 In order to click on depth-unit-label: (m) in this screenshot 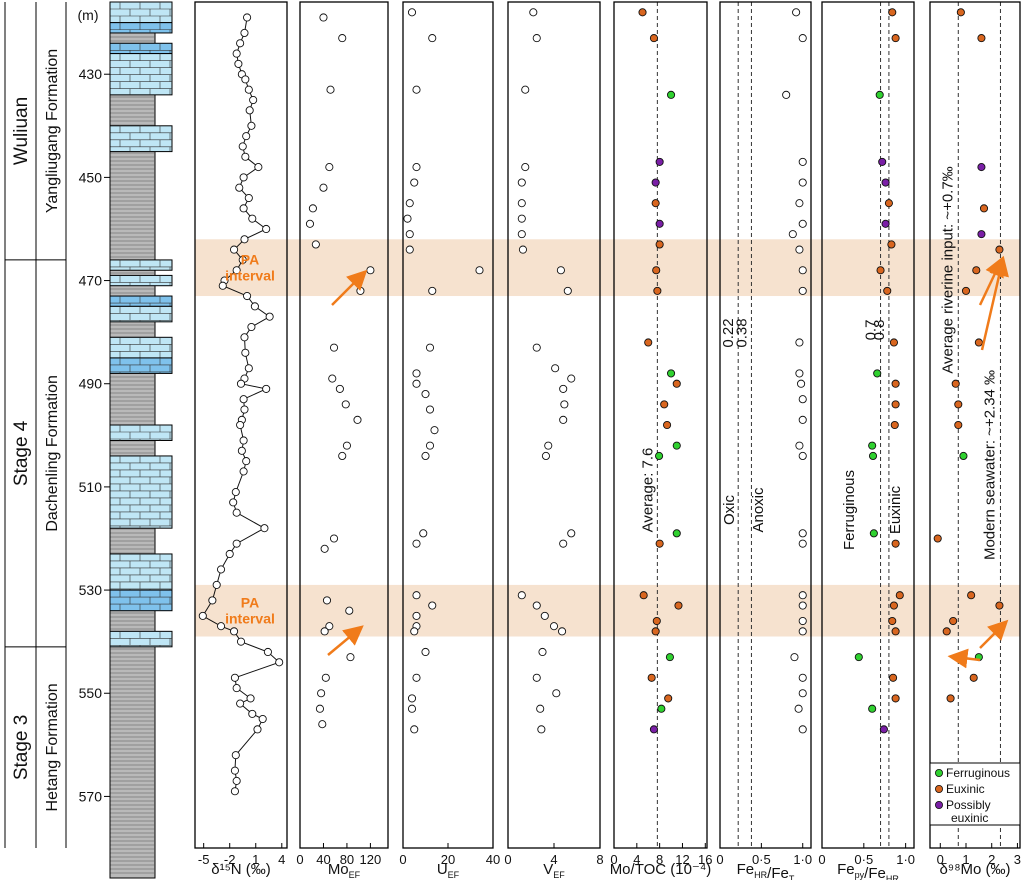, I will do `click(88, 15)`.